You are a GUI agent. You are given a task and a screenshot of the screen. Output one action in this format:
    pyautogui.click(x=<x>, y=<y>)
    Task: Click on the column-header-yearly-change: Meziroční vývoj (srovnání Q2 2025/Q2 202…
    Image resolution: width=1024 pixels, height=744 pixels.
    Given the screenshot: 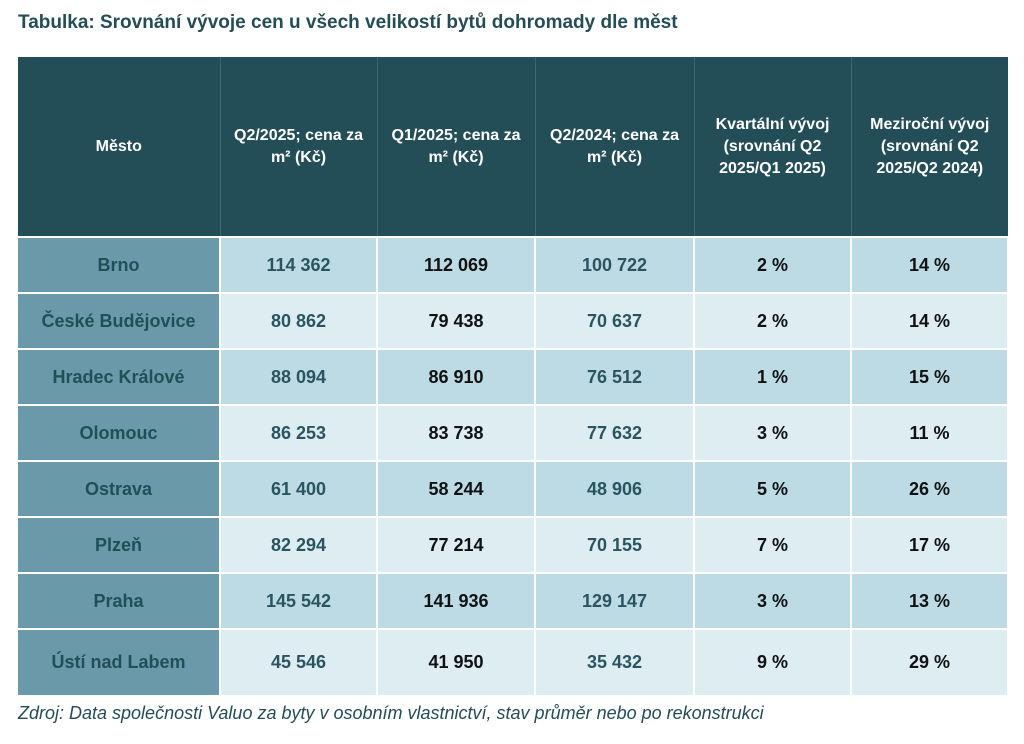 What is the action you would take?
    pyautogui.click(x=929, y=147)
    